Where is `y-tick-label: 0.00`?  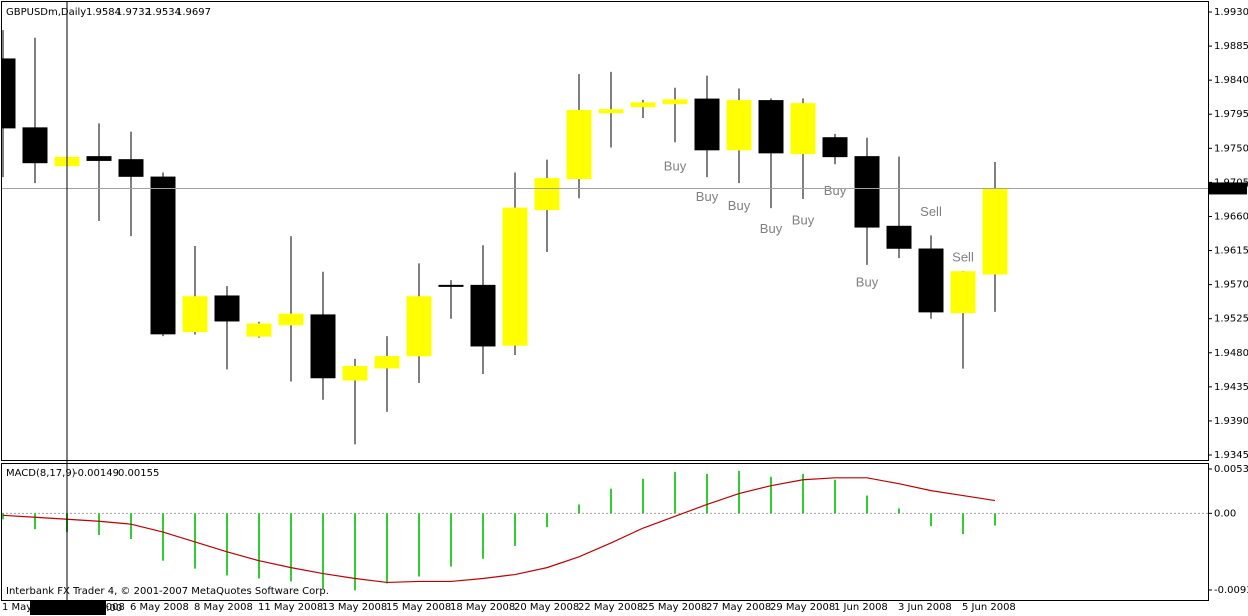 y-tick-label: 0.00 is located at coordinates (1225, 513).